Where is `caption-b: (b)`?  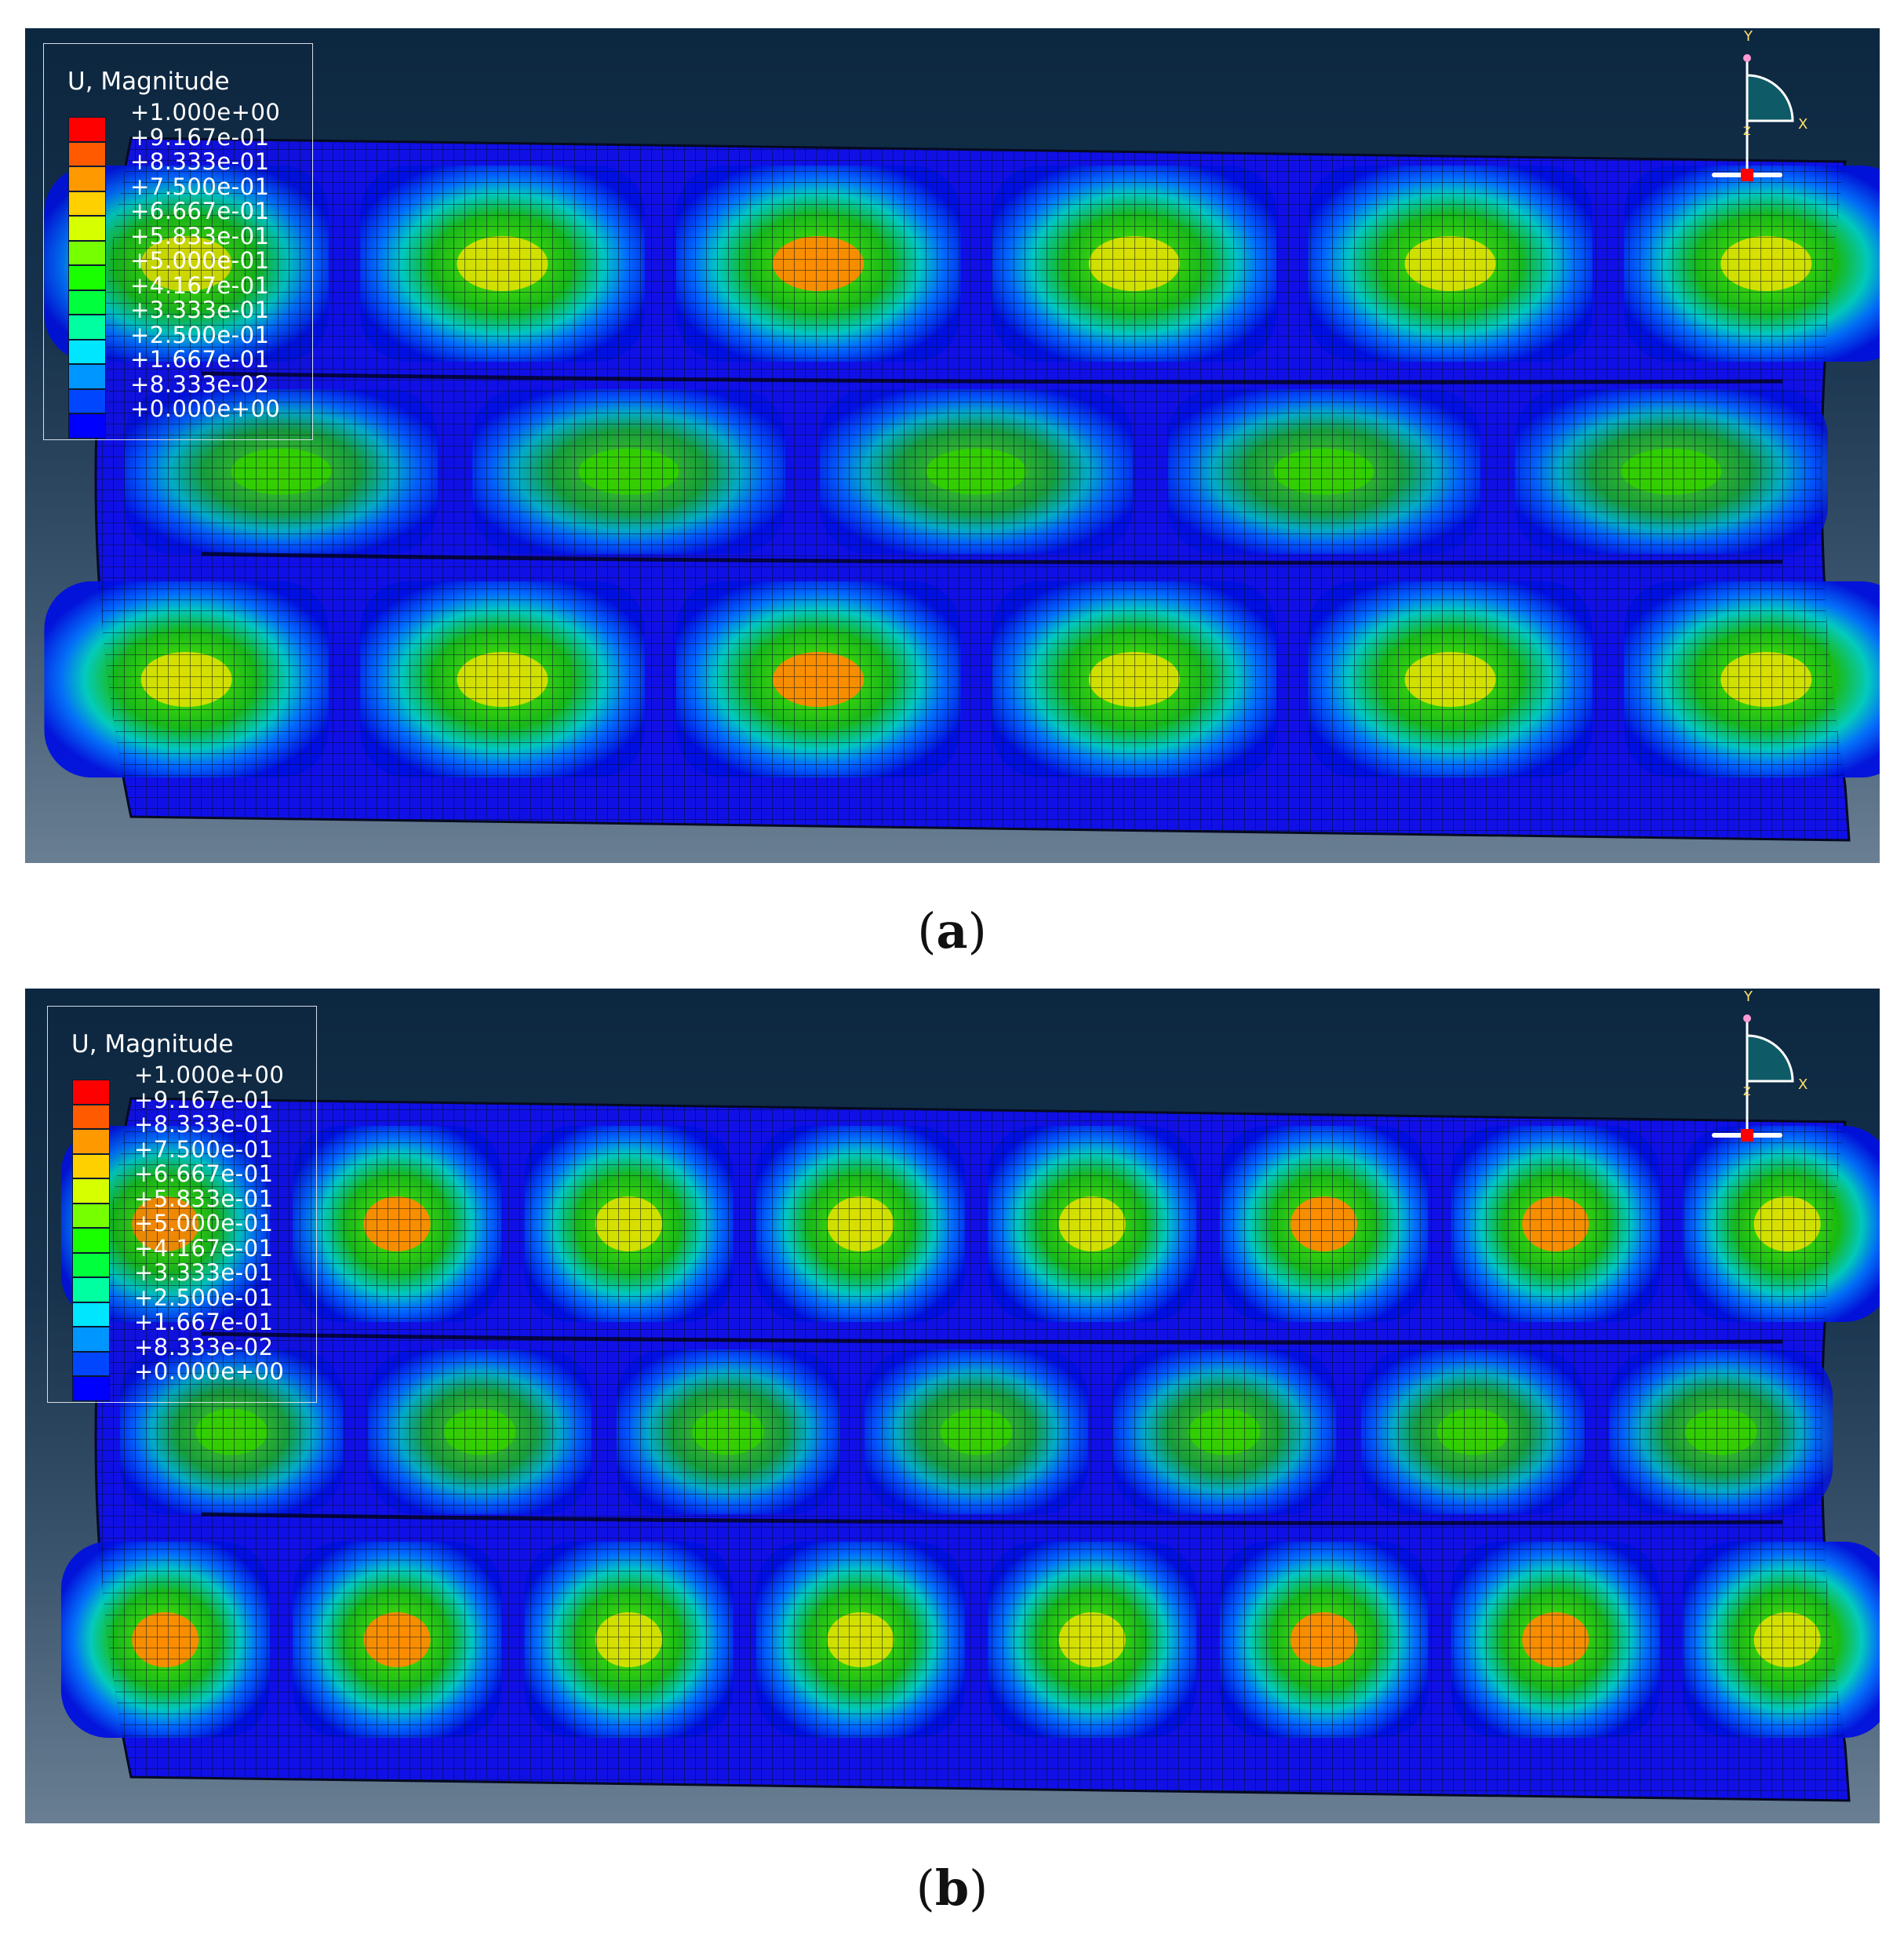 caption-b: (b) is located at coordinates (952, 1888).